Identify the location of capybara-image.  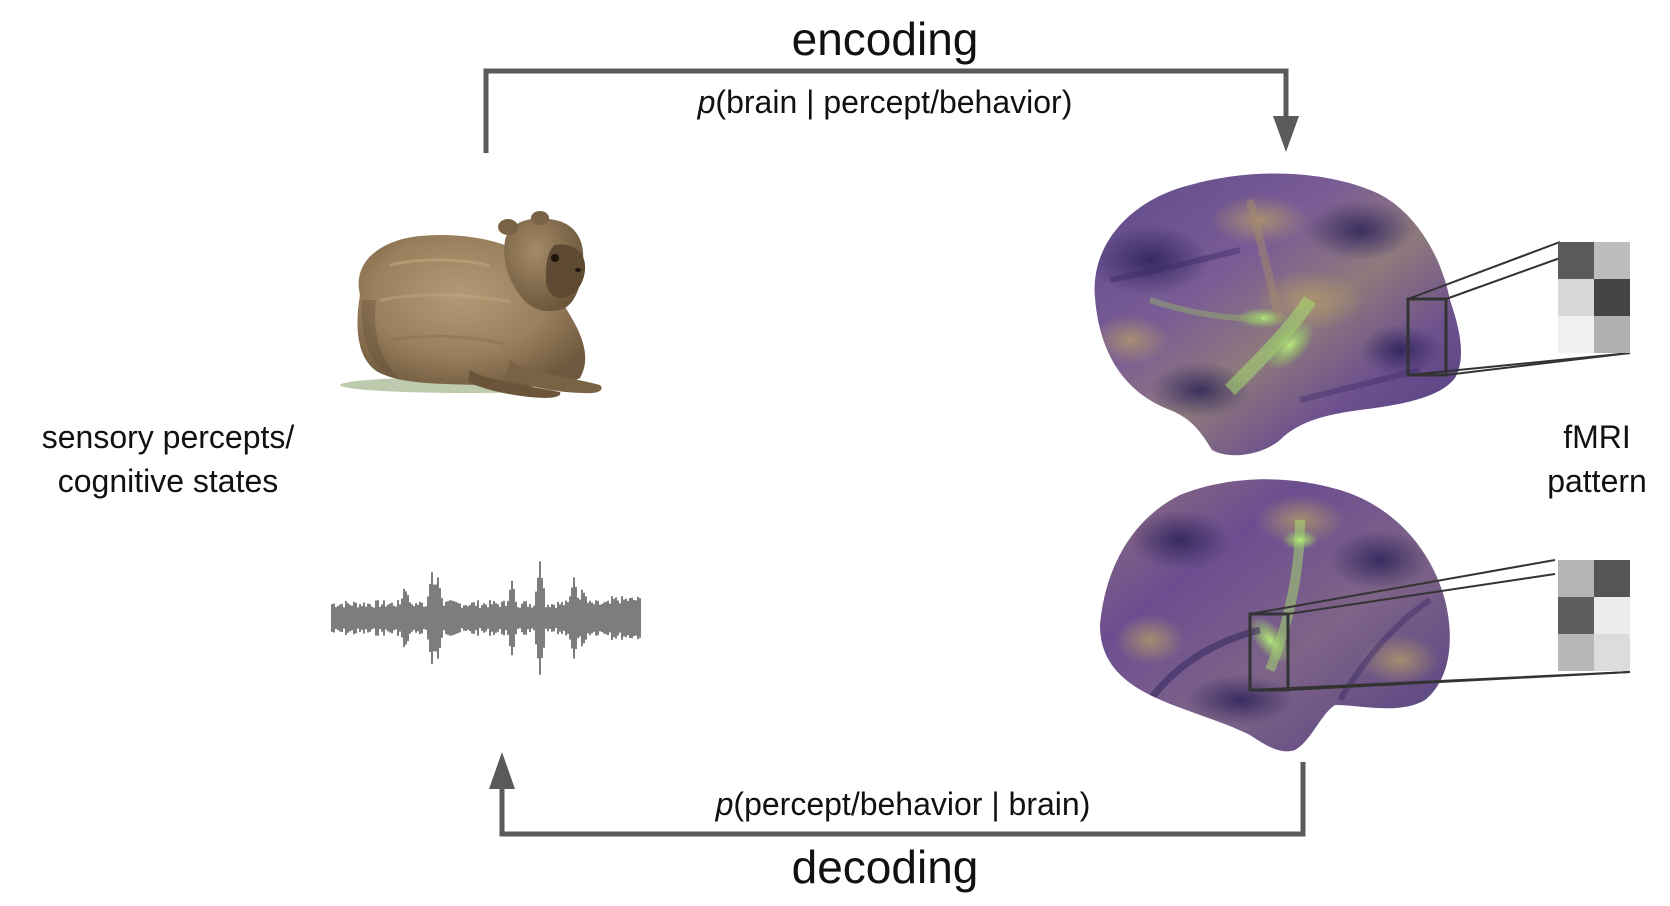
(471, 304).